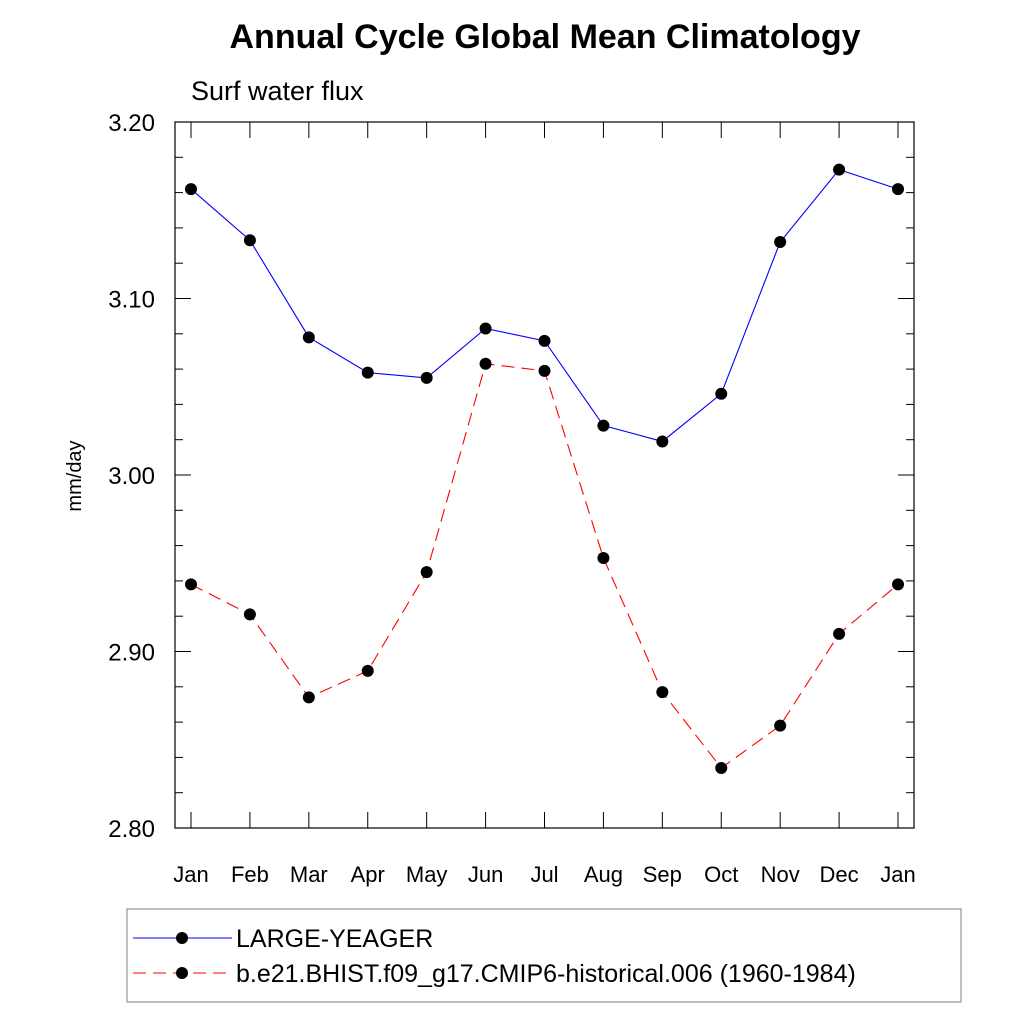 This screenshot has height=1029, width=1024. Describe the element at coordinates (131, 123) in the screenshot. I see `y-tick-label: 3.20` at that location.